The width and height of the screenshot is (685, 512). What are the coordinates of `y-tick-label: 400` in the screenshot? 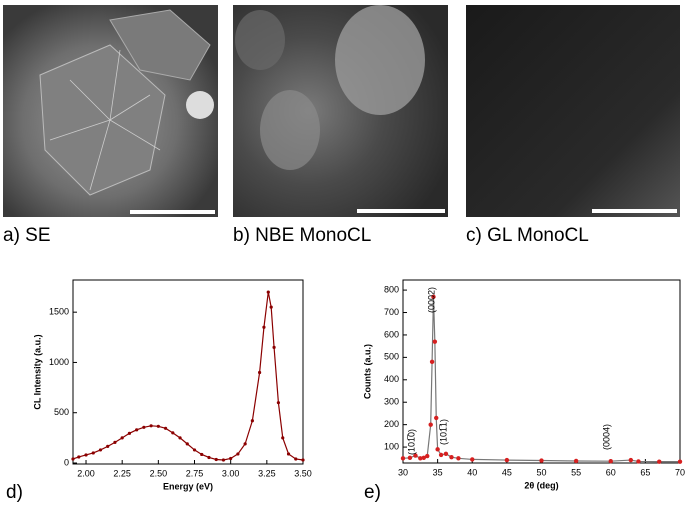 It's located at (391, 379).